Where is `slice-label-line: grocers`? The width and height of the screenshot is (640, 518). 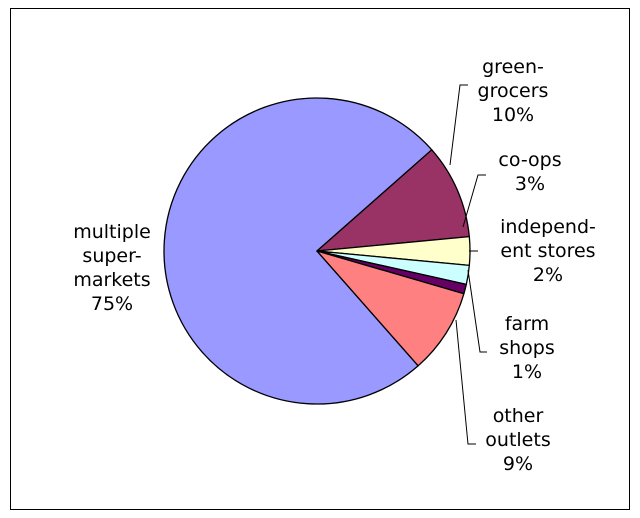 slice-label-line: grocers is located at coordinates (513, 91).